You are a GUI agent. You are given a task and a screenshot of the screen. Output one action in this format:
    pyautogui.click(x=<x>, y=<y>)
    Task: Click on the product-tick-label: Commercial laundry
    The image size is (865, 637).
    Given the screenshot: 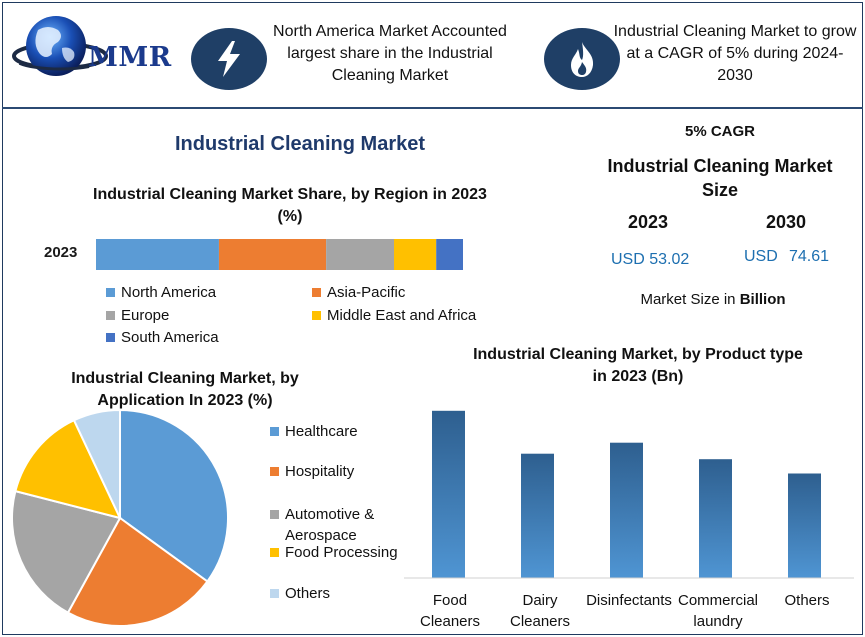 What is the action you would take?
    pyautogui.click(x=718, y=611)
    